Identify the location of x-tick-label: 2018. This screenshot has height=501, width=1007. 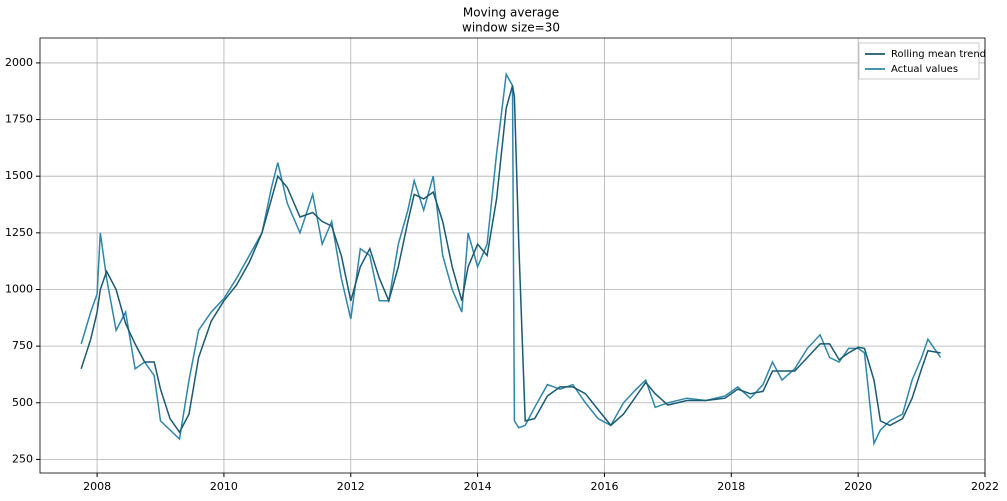
(731, 486).